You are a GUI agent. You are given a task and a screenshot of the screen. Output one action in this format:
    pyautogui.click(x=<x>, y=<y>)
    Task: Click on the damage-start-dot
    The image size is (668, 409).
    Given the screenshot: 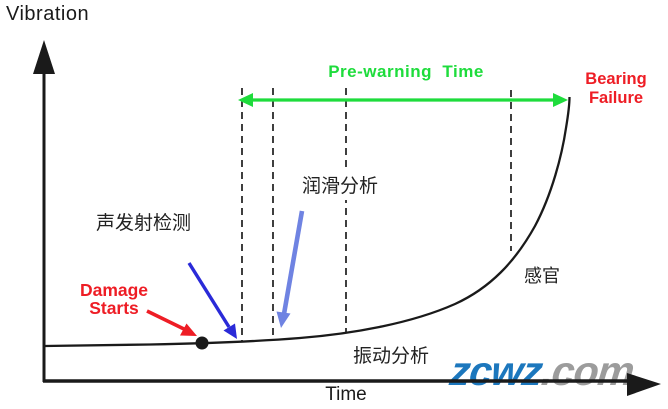 What is the action you would take?
    pyautogui.click(x=202, y=343)
    